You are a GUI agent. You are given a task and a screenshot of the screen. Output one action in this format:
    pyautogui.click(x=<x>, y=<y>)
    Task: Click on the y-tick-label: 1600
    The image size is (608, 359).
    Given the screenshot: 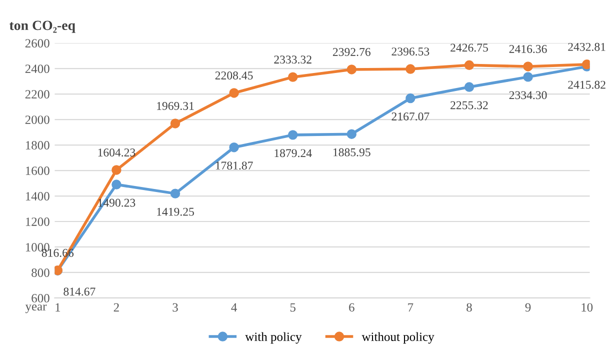 What is the action you would take?
    pyautogui.click(x=38, y=170)
    